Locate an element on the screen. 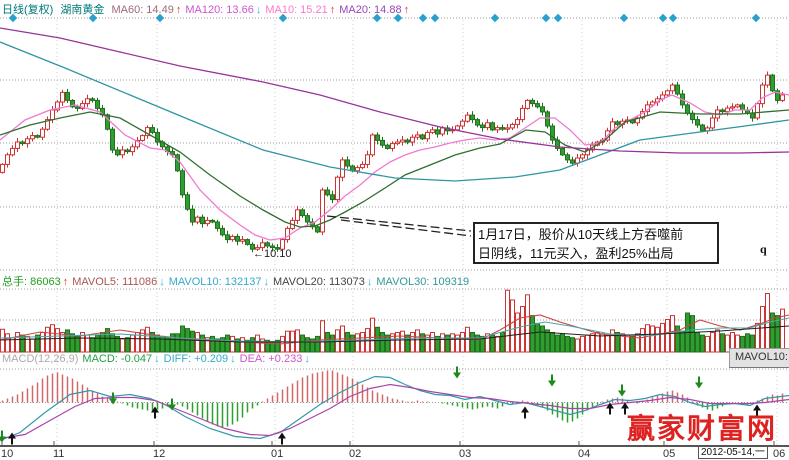  volume-ma-value: MAVOL30: 109319 is located at coordinates (423, 282).